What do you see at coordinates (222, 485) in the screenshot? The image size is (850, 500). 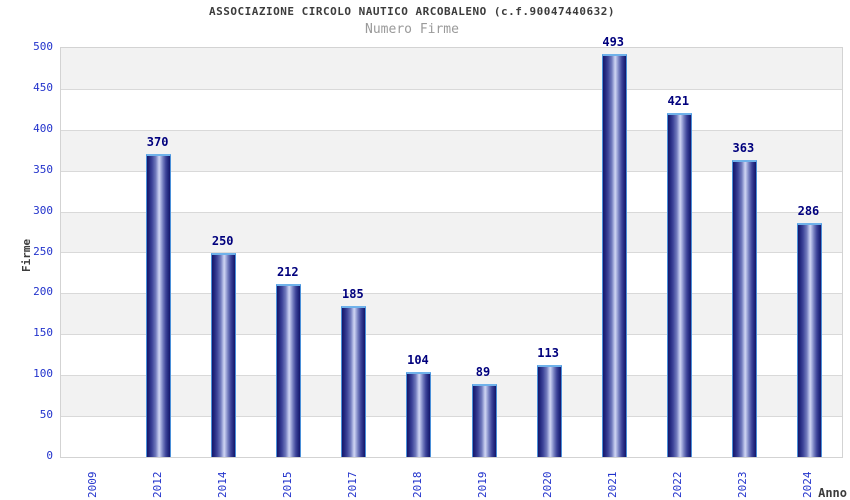 I see `x-tick-label: 2014` at bounding box center [222, 485].